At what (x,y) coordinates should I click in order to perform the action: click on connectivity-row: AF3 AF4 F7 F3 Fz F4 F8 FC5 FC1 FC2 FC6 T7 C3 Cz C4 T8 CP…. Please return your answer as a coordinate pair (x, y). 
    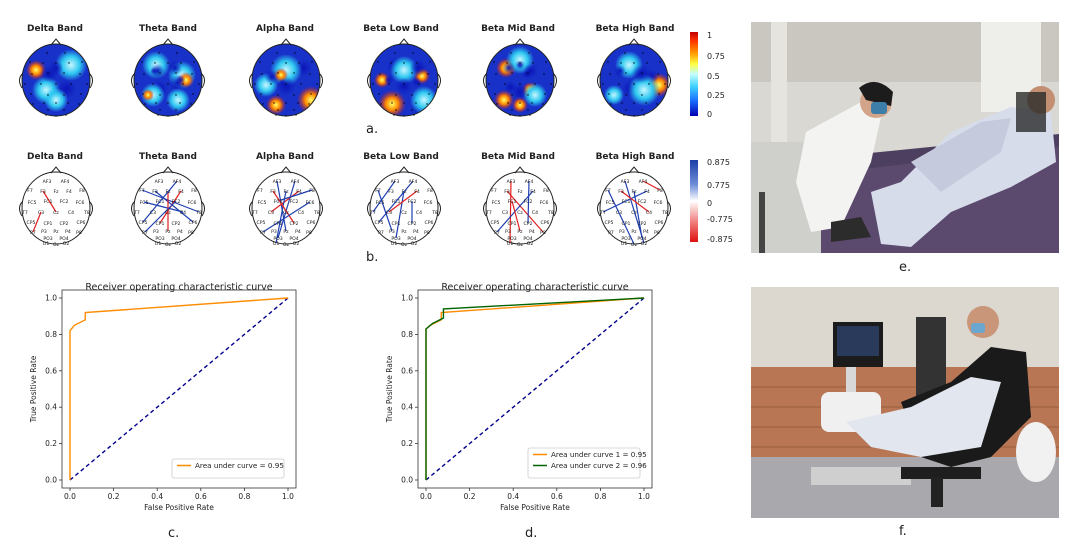
    Looking at the image, I should click on (345, 207).